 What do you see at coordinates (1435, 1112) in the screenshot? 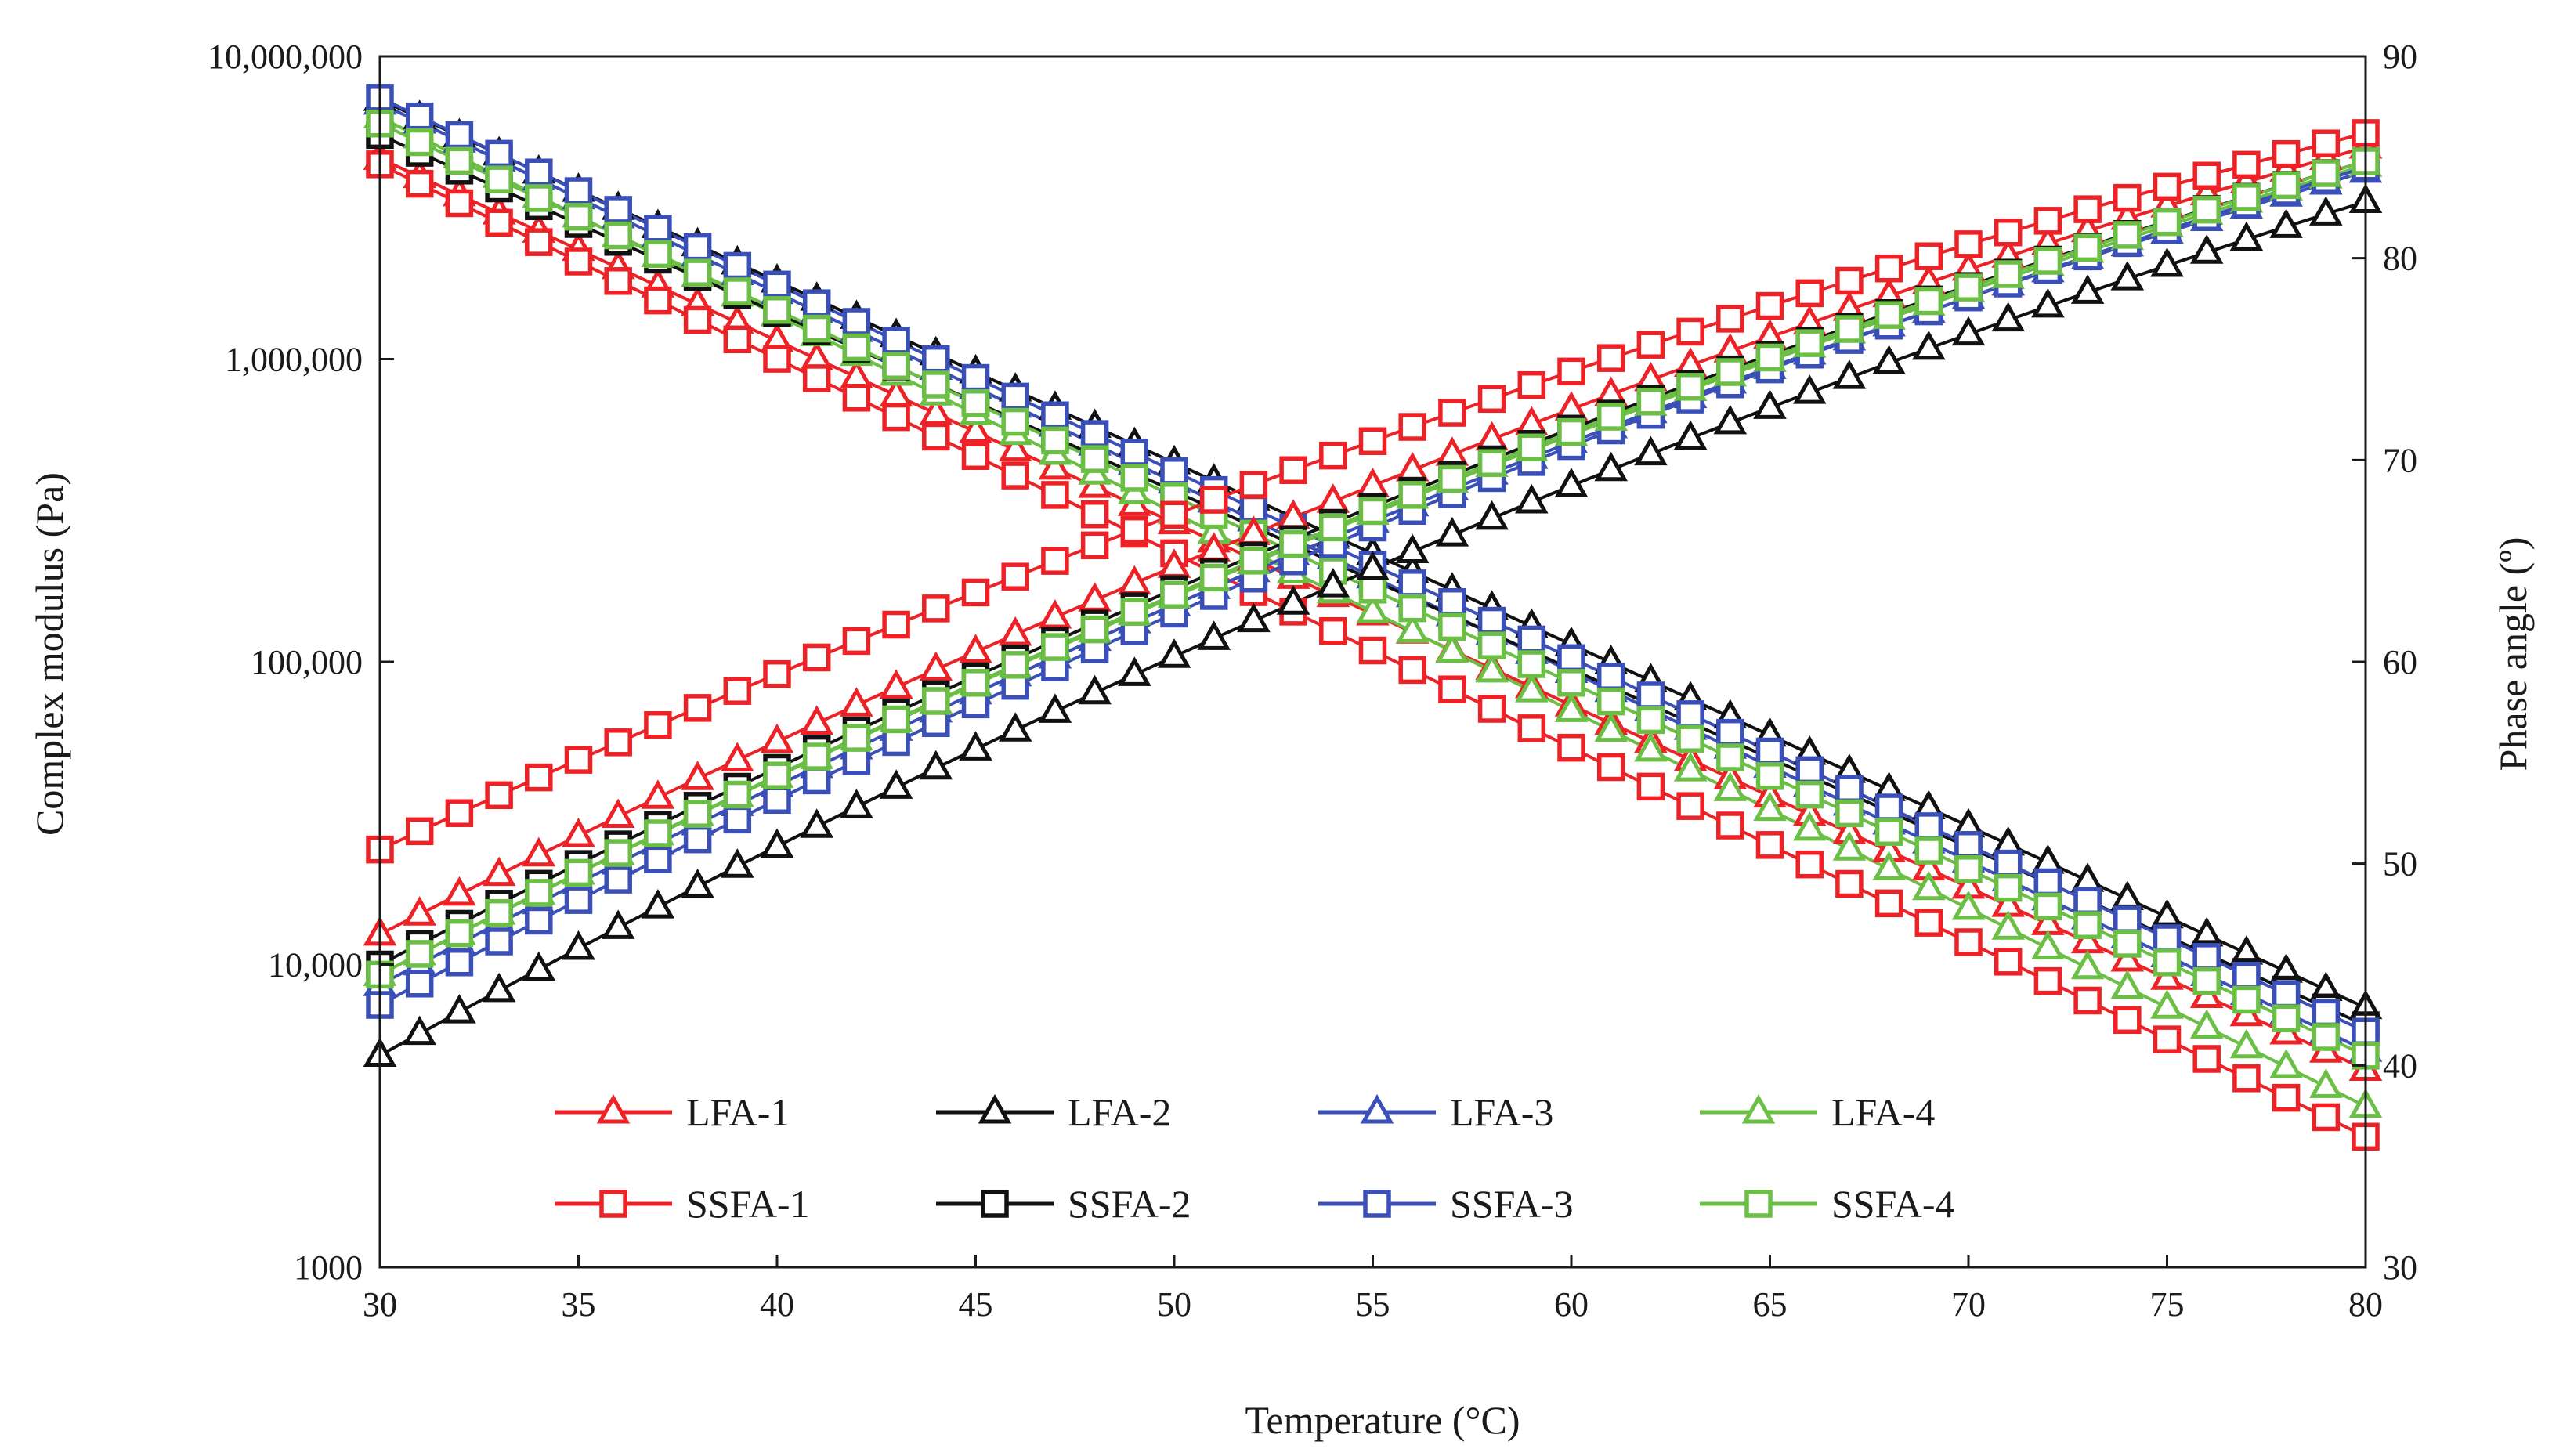
I see `legend-item-lfa-3: LFA-3` at bounding box center [1435, 1112].